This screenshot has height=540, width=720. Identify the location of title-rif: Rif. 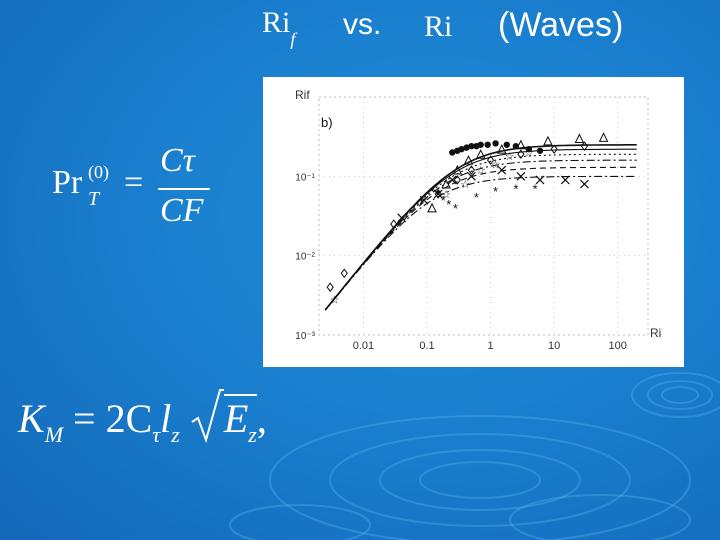
(279, 27).